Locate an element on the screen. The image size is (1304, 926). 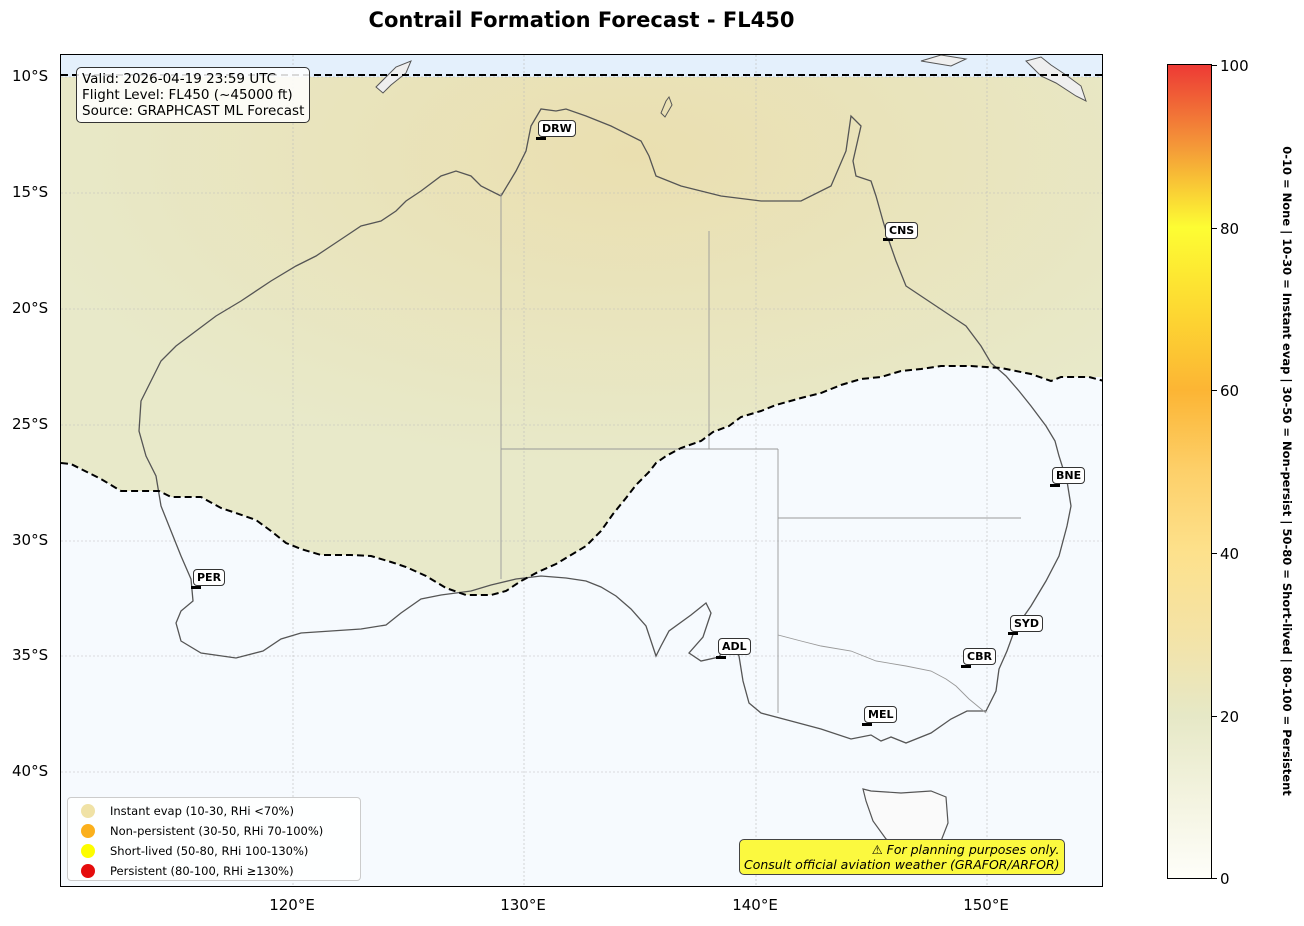
city-label-bne: BNE is located at coordinates (1069, 475).